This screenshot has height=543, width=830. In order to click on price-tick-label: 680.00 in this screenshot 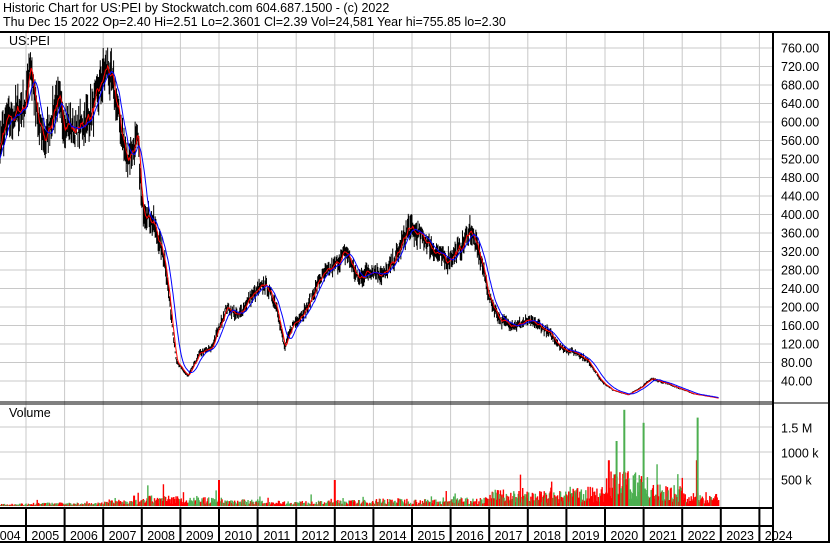, I will do `click(800, 86)`.